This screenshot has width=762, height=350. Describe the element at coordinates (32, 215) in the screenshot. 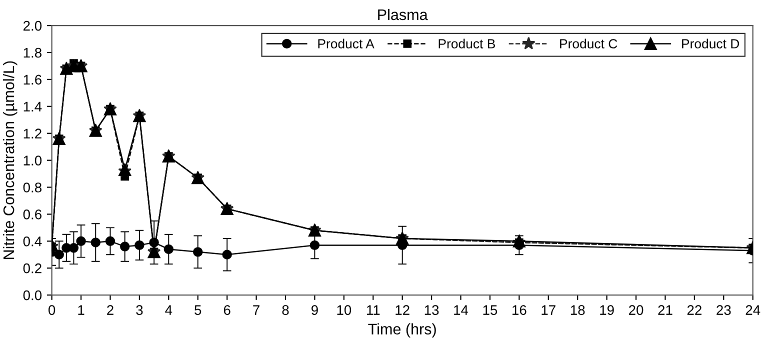

I see `y-tick-label: 0.6` at that location.